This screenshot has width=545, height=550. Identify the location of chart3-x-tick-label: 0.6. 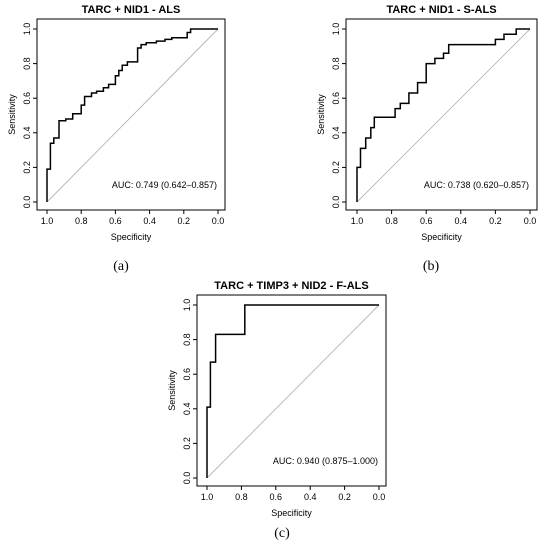
(276, 497).